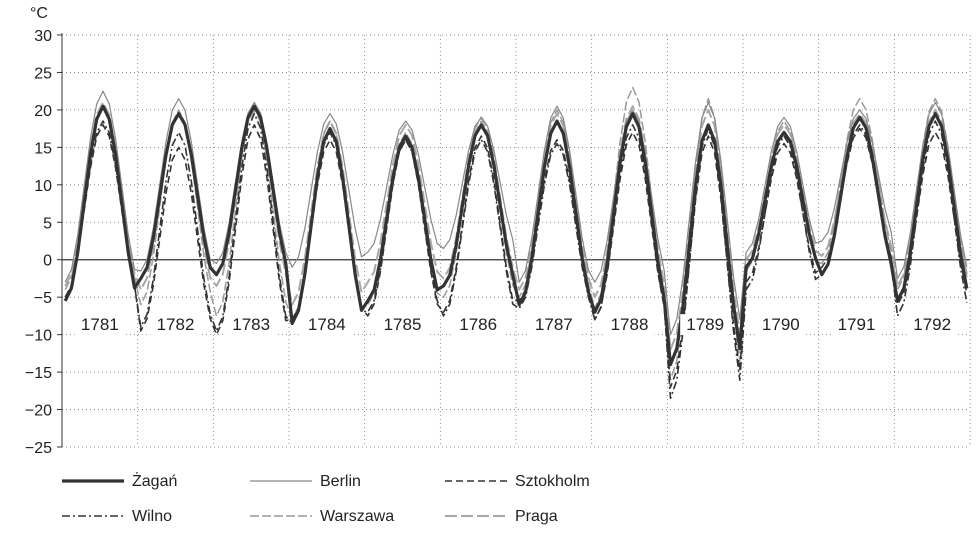  I want to click on year-label: 1782, so click(176, 324).